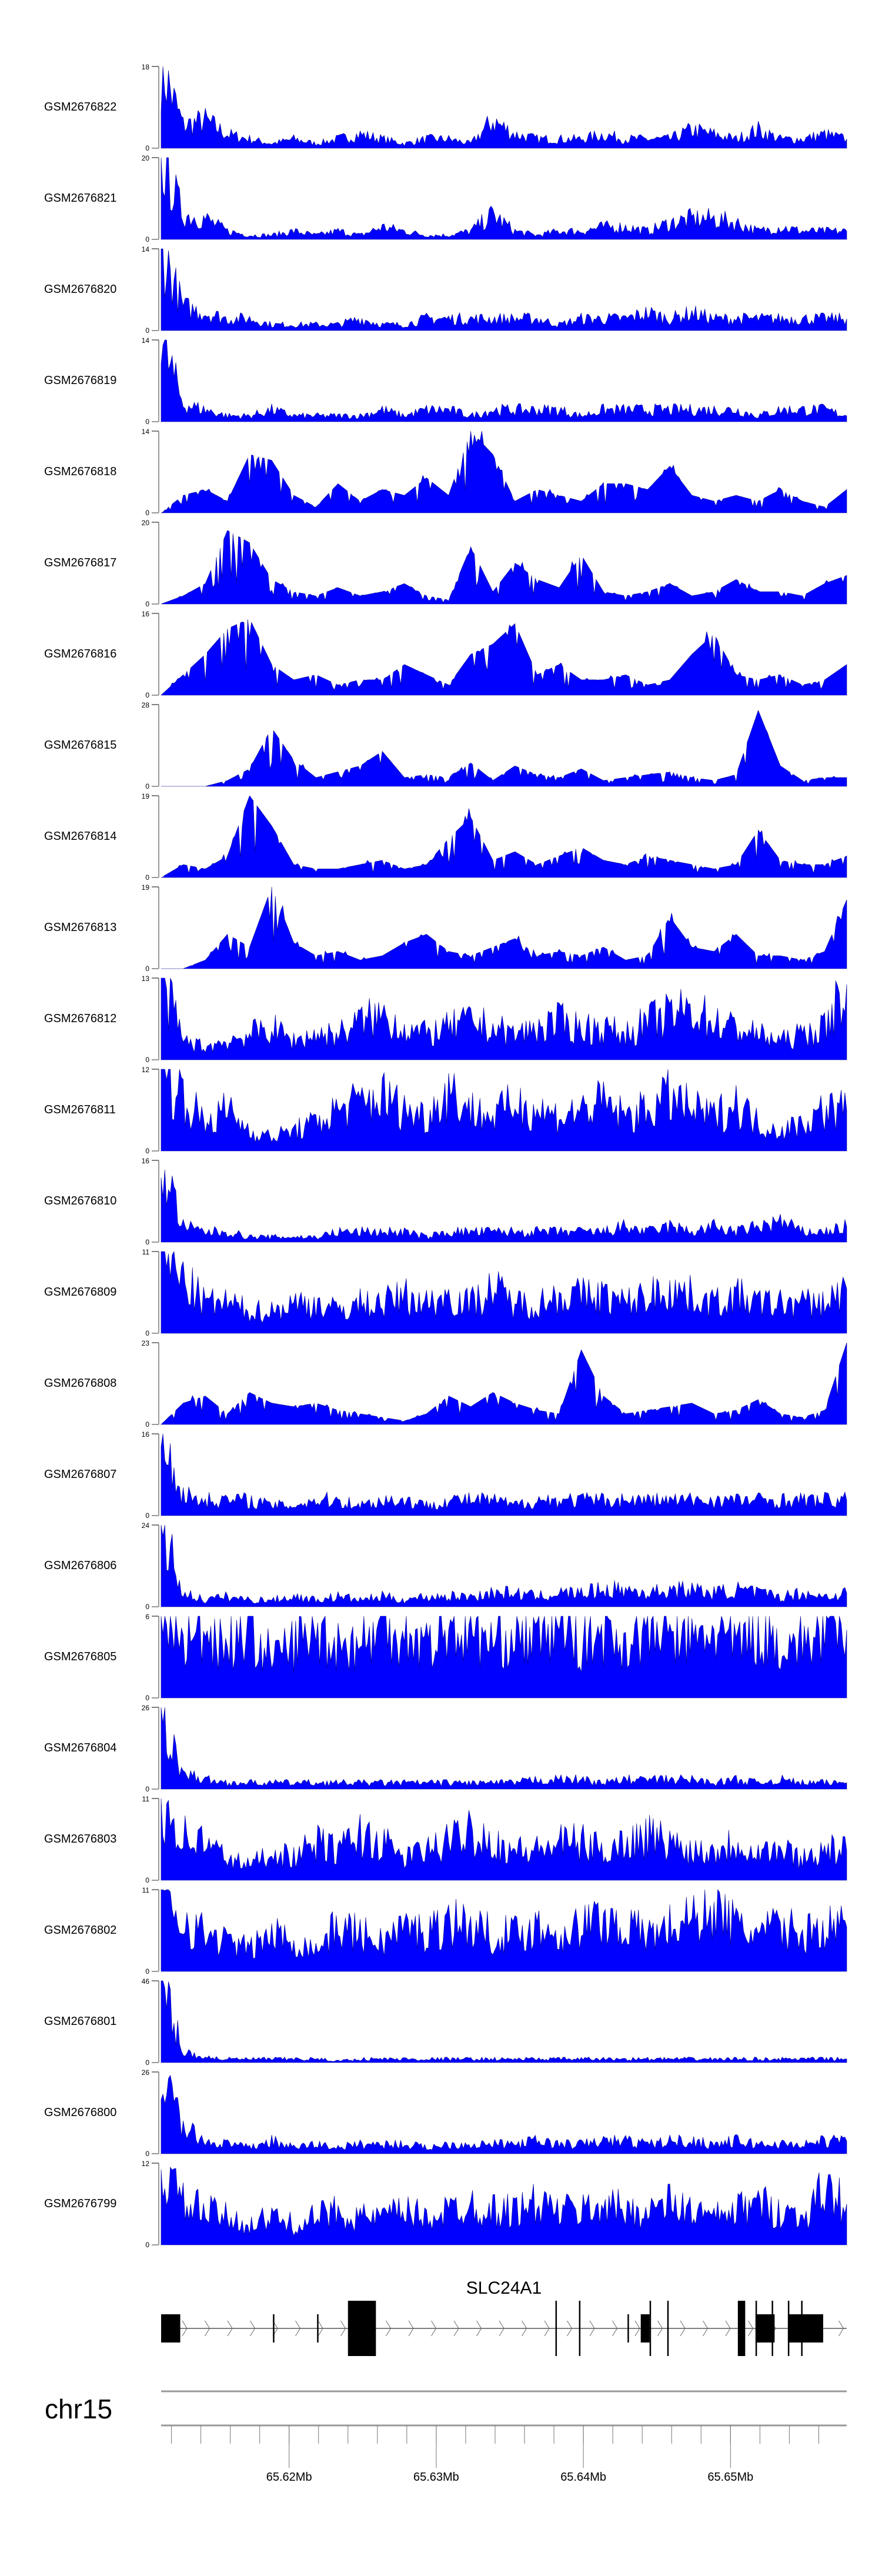 Image resolution: width=882 pixels, height=2576 pixels. I want to click on major-tick-label: 65.62Mb, so click(289, 2477).